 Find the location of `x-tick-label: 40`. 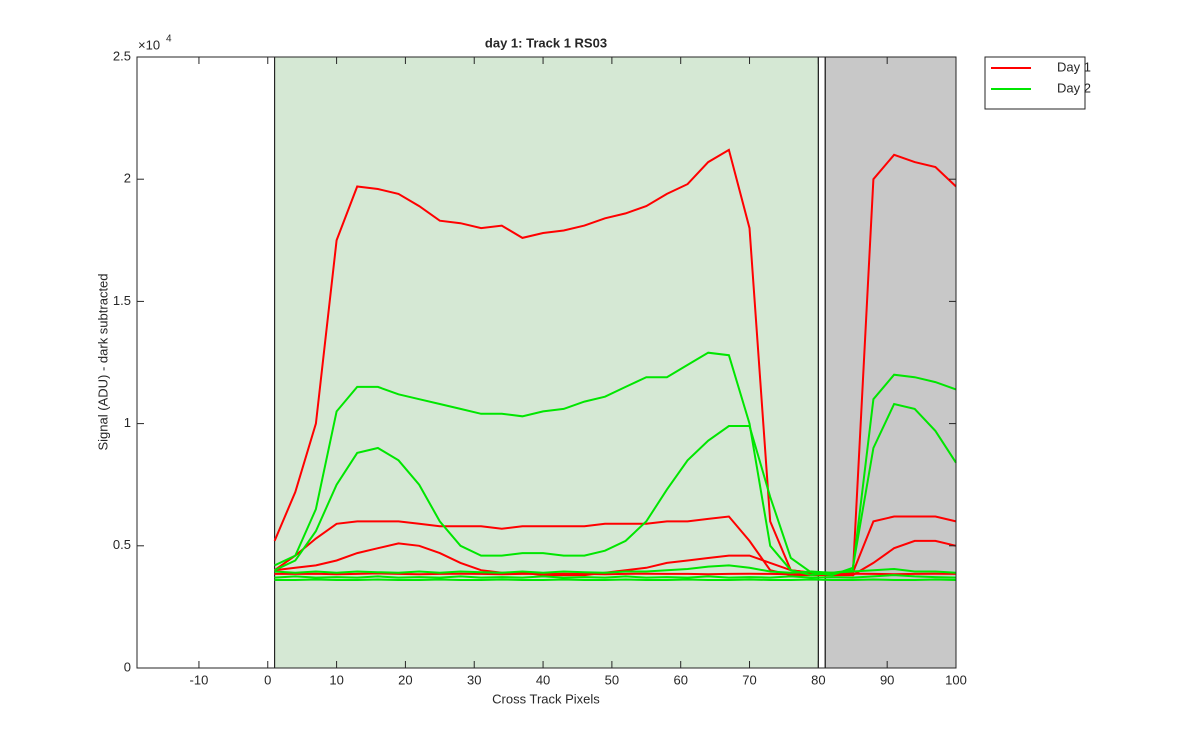

x-tick-label: 40 is located at coordinates (543, 679).